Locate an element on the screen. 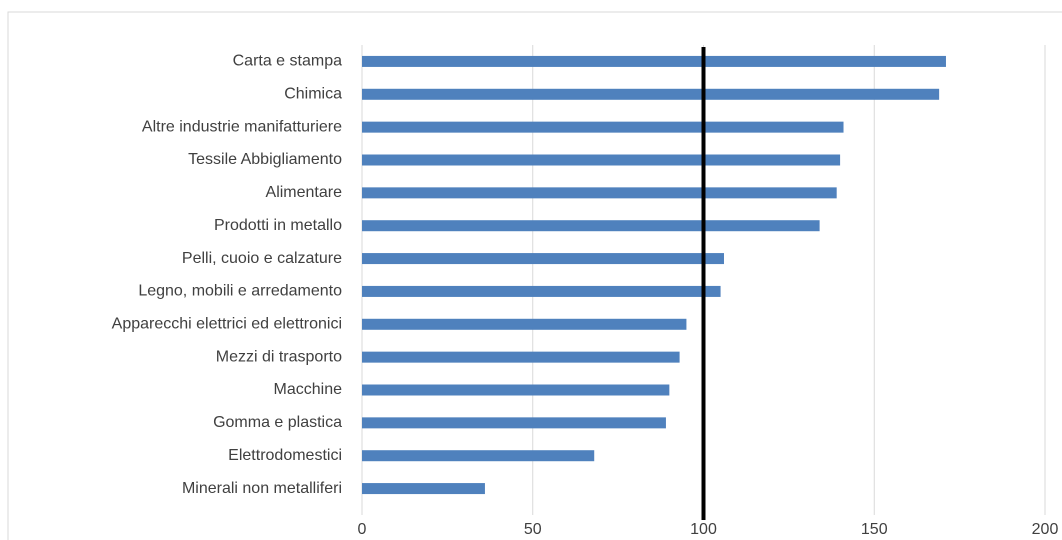 This screenshot has width=1062, height=540. y-tick-label: Macchine is located at coordinates (308, 389).